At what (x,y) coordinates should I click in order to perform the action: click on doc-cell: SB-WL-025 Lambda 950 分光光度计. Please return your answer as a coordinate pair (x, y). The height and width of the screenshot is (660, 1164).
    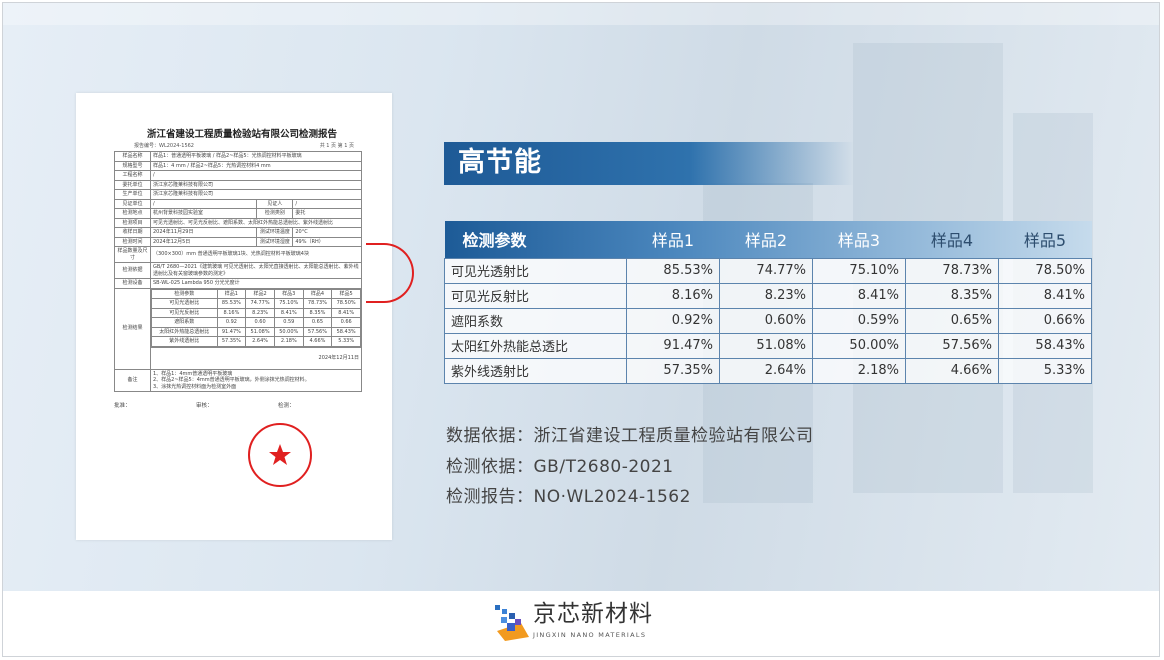
    Looking at the image, I should click on (256, 283).